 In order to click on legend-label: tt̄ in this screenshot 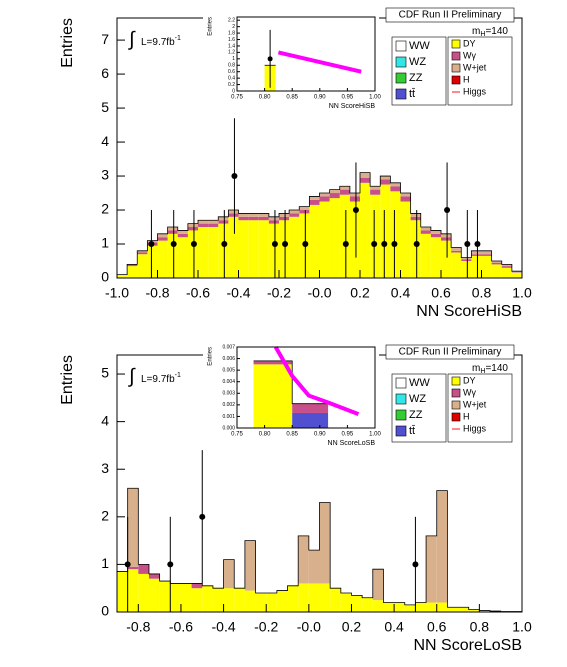, I will do `click(412, 94)`.